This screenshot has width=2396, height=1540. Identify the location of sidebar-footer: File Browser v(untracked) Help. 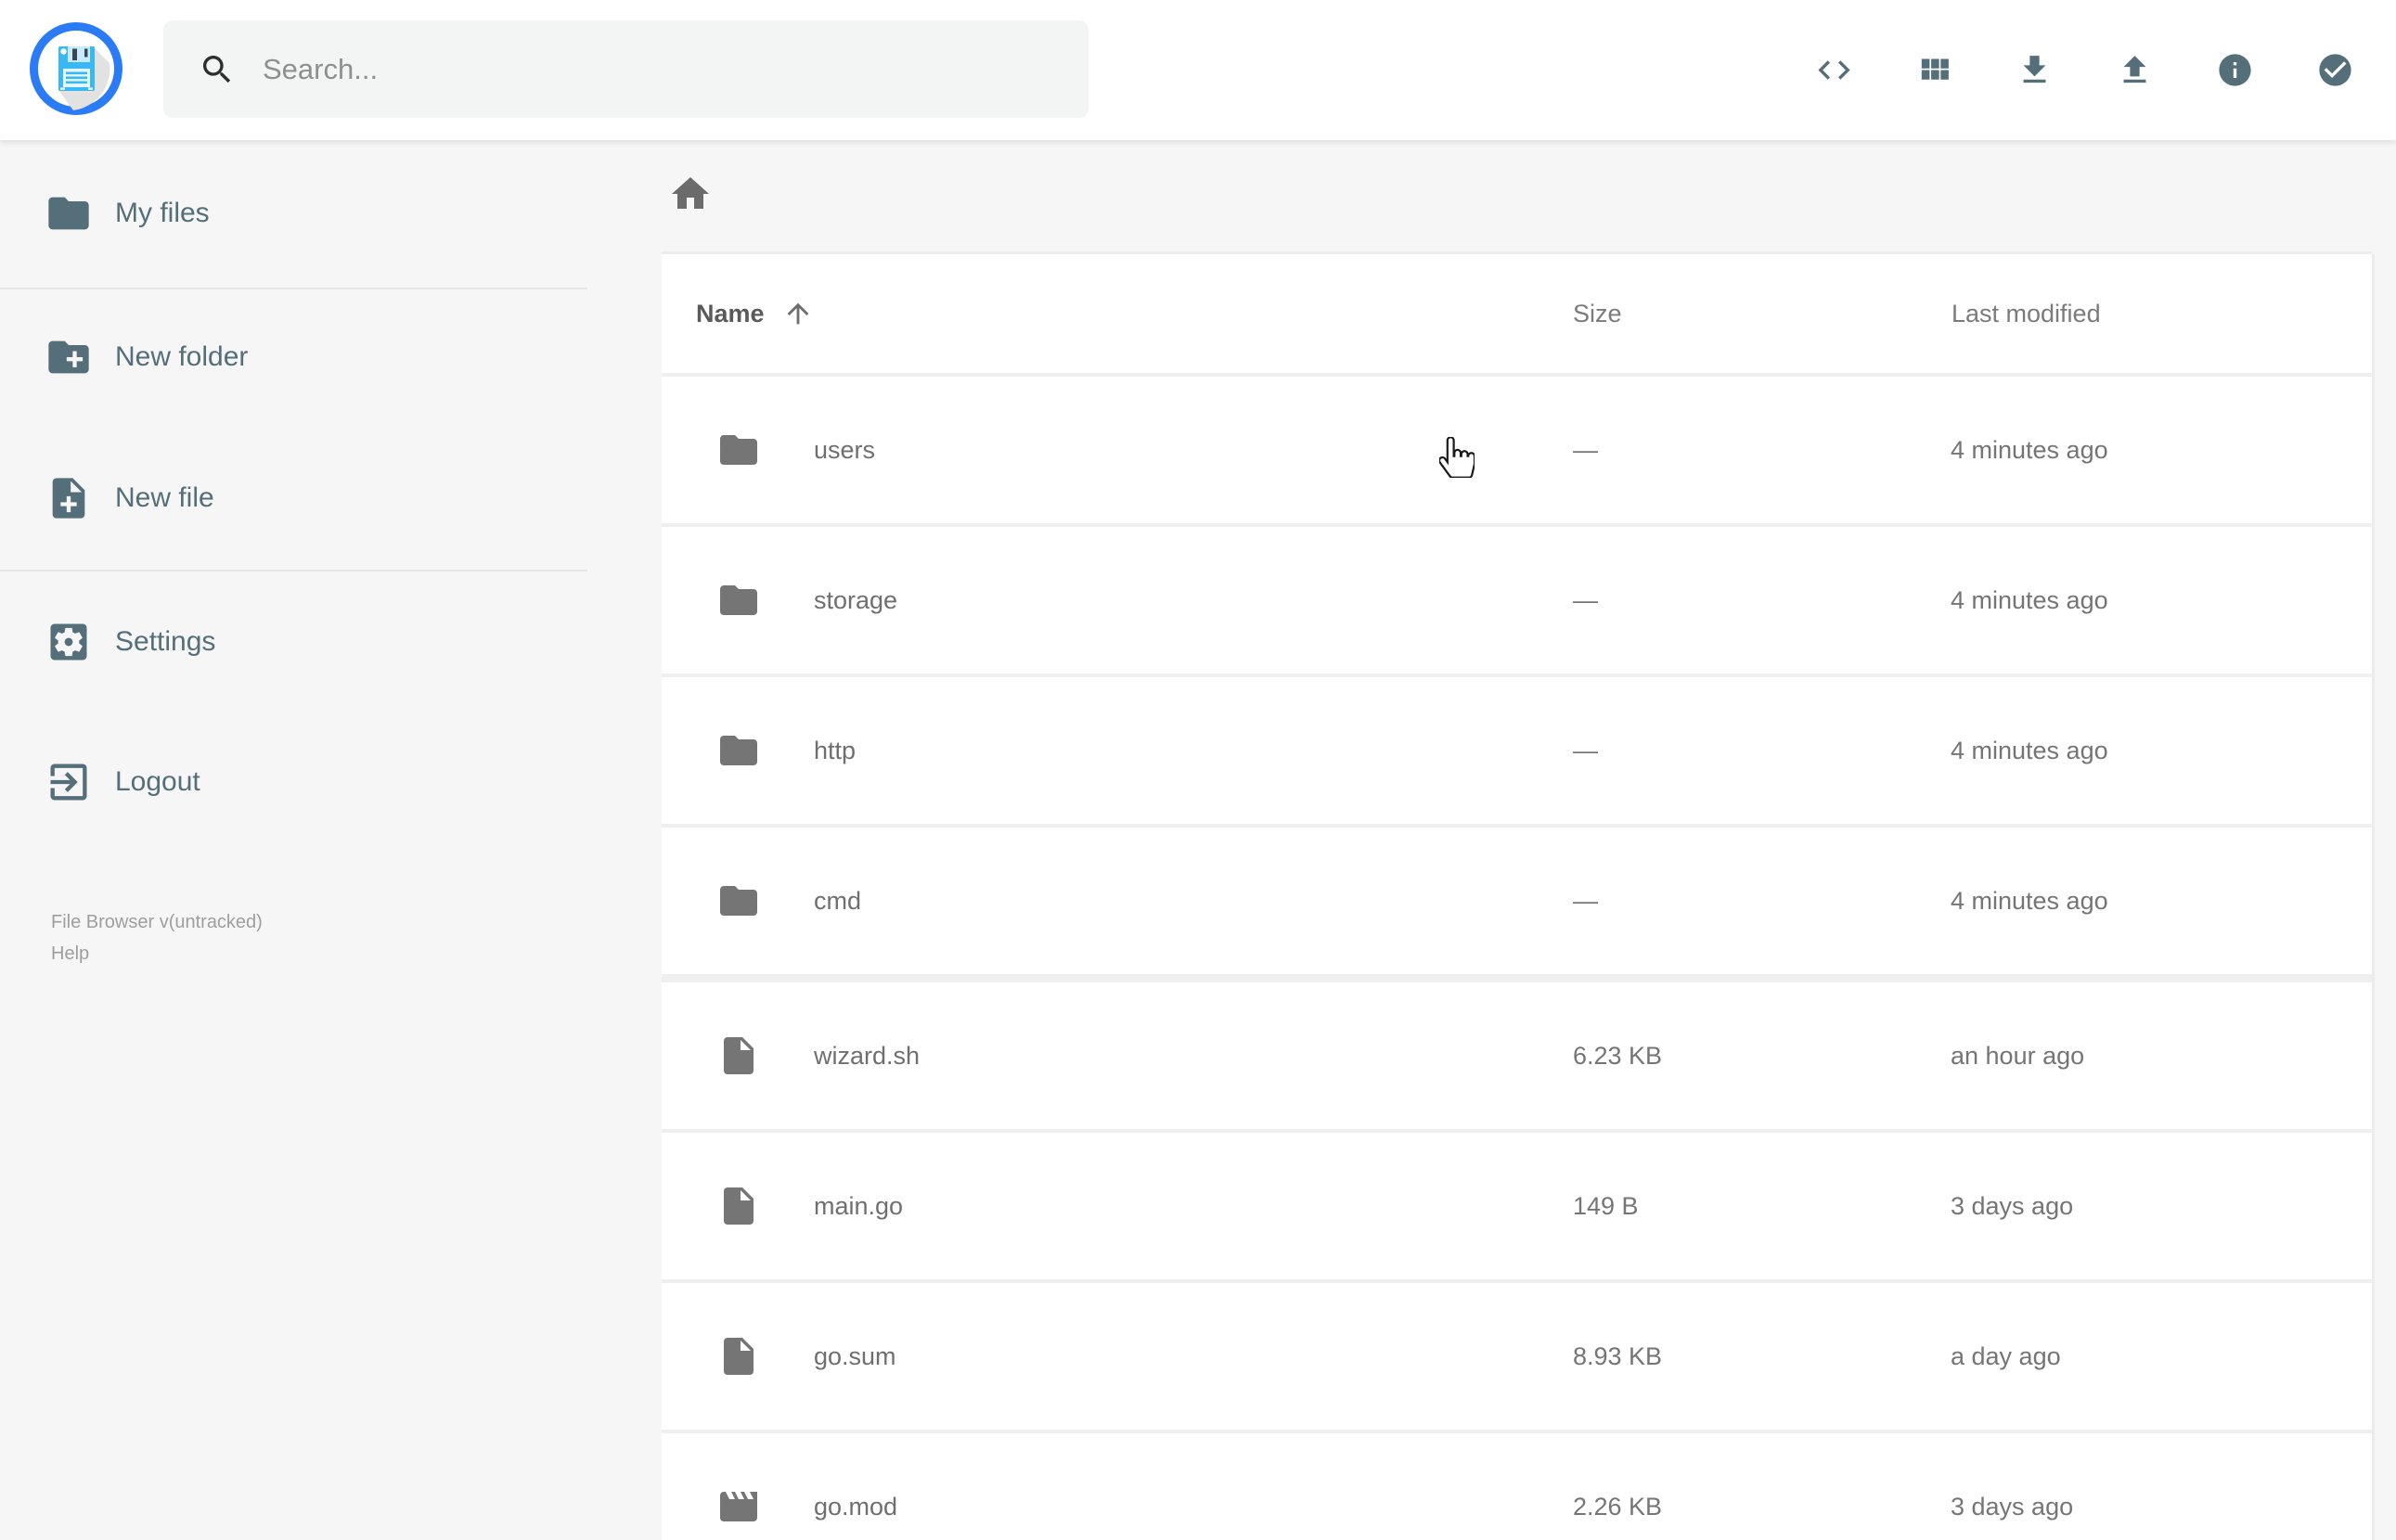
(157, 937).